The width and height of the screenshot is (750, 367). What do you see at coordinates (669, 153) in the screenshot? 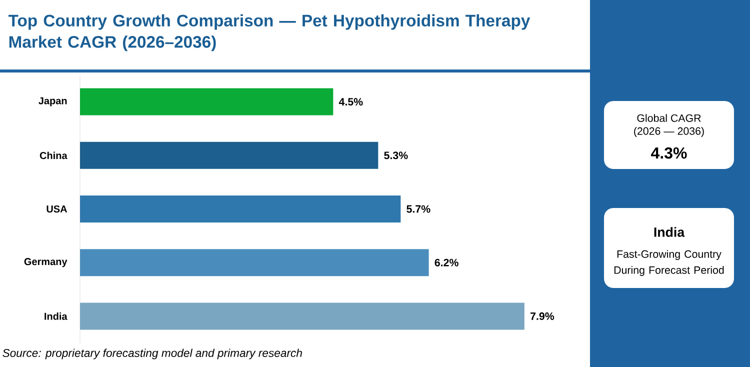
I see `text: 4.3%` at bounding box center [669, 153].